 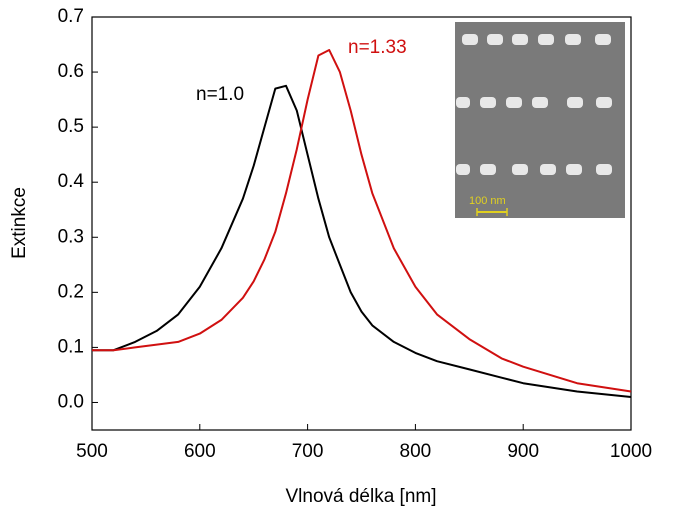 What do you see at coordinates (71, 181) in the screenshot?
I see `y-tick-label: 0.4` at bounding box center [71, 181].